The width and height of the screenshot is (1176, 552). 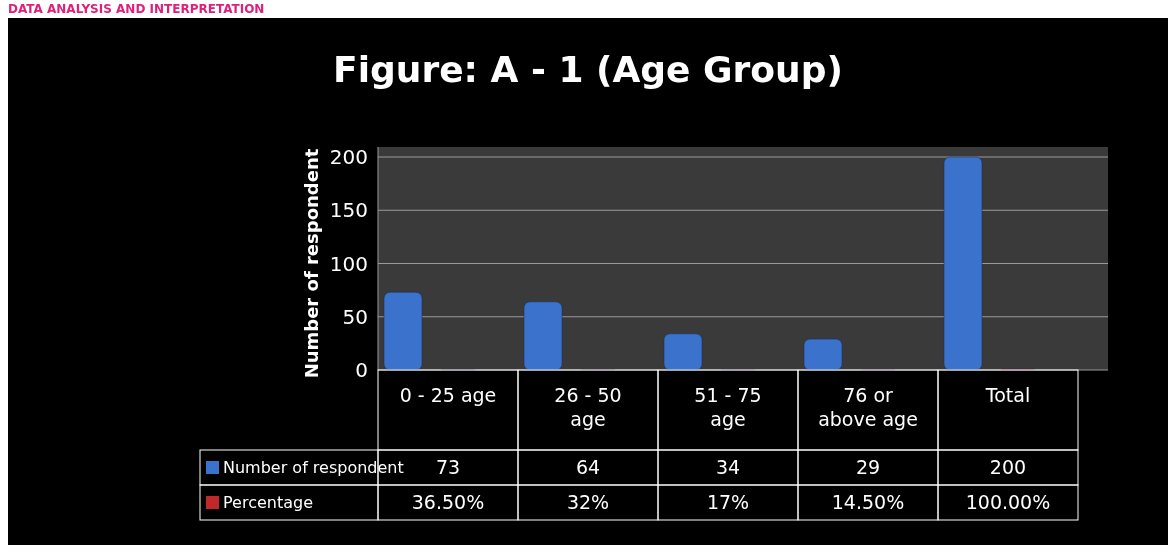 What do you see at coordinates (348, 210) in the screenshot?
I see `y-tick-label: 150` at bounding box center [348, 210].